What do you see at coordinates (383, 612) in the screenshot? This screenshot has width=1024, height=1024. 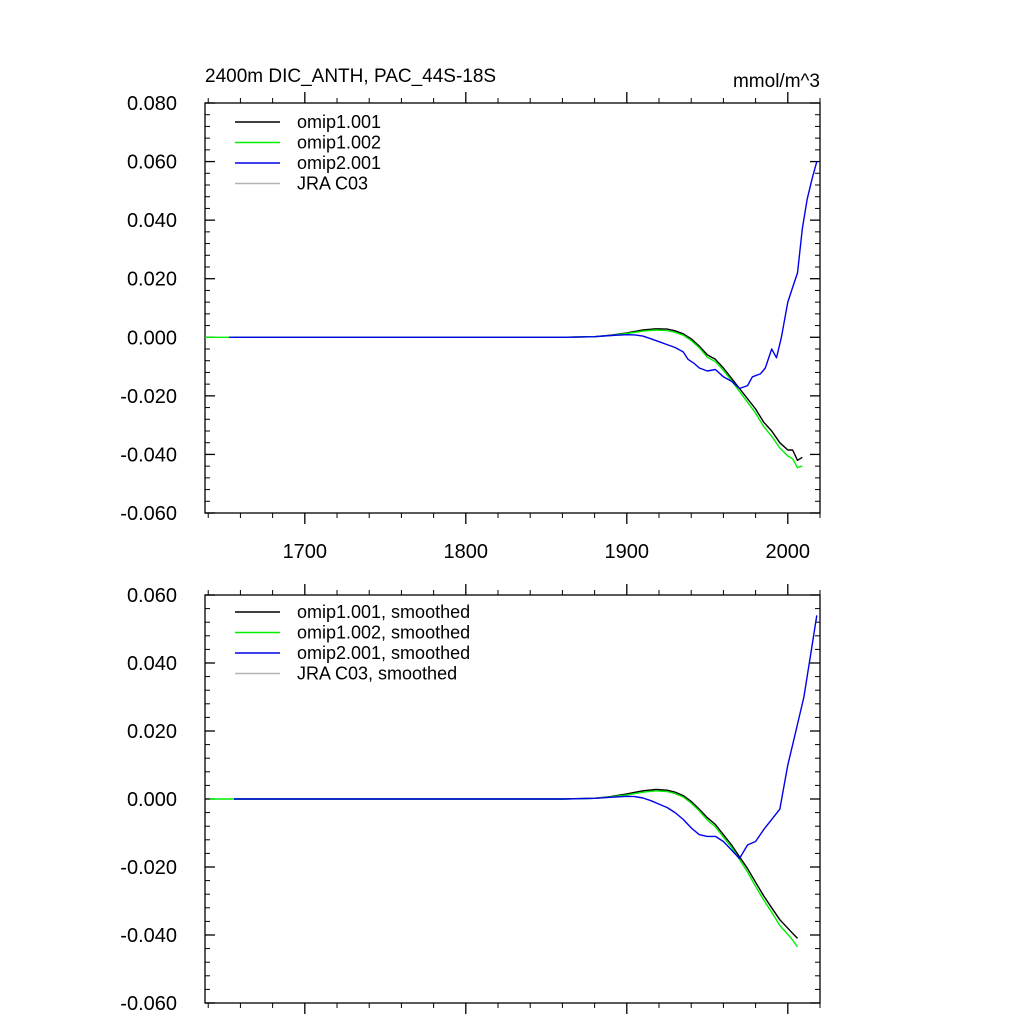 I see `legend-label: omip1.001, smoothed` at bounding box center [383, 612].